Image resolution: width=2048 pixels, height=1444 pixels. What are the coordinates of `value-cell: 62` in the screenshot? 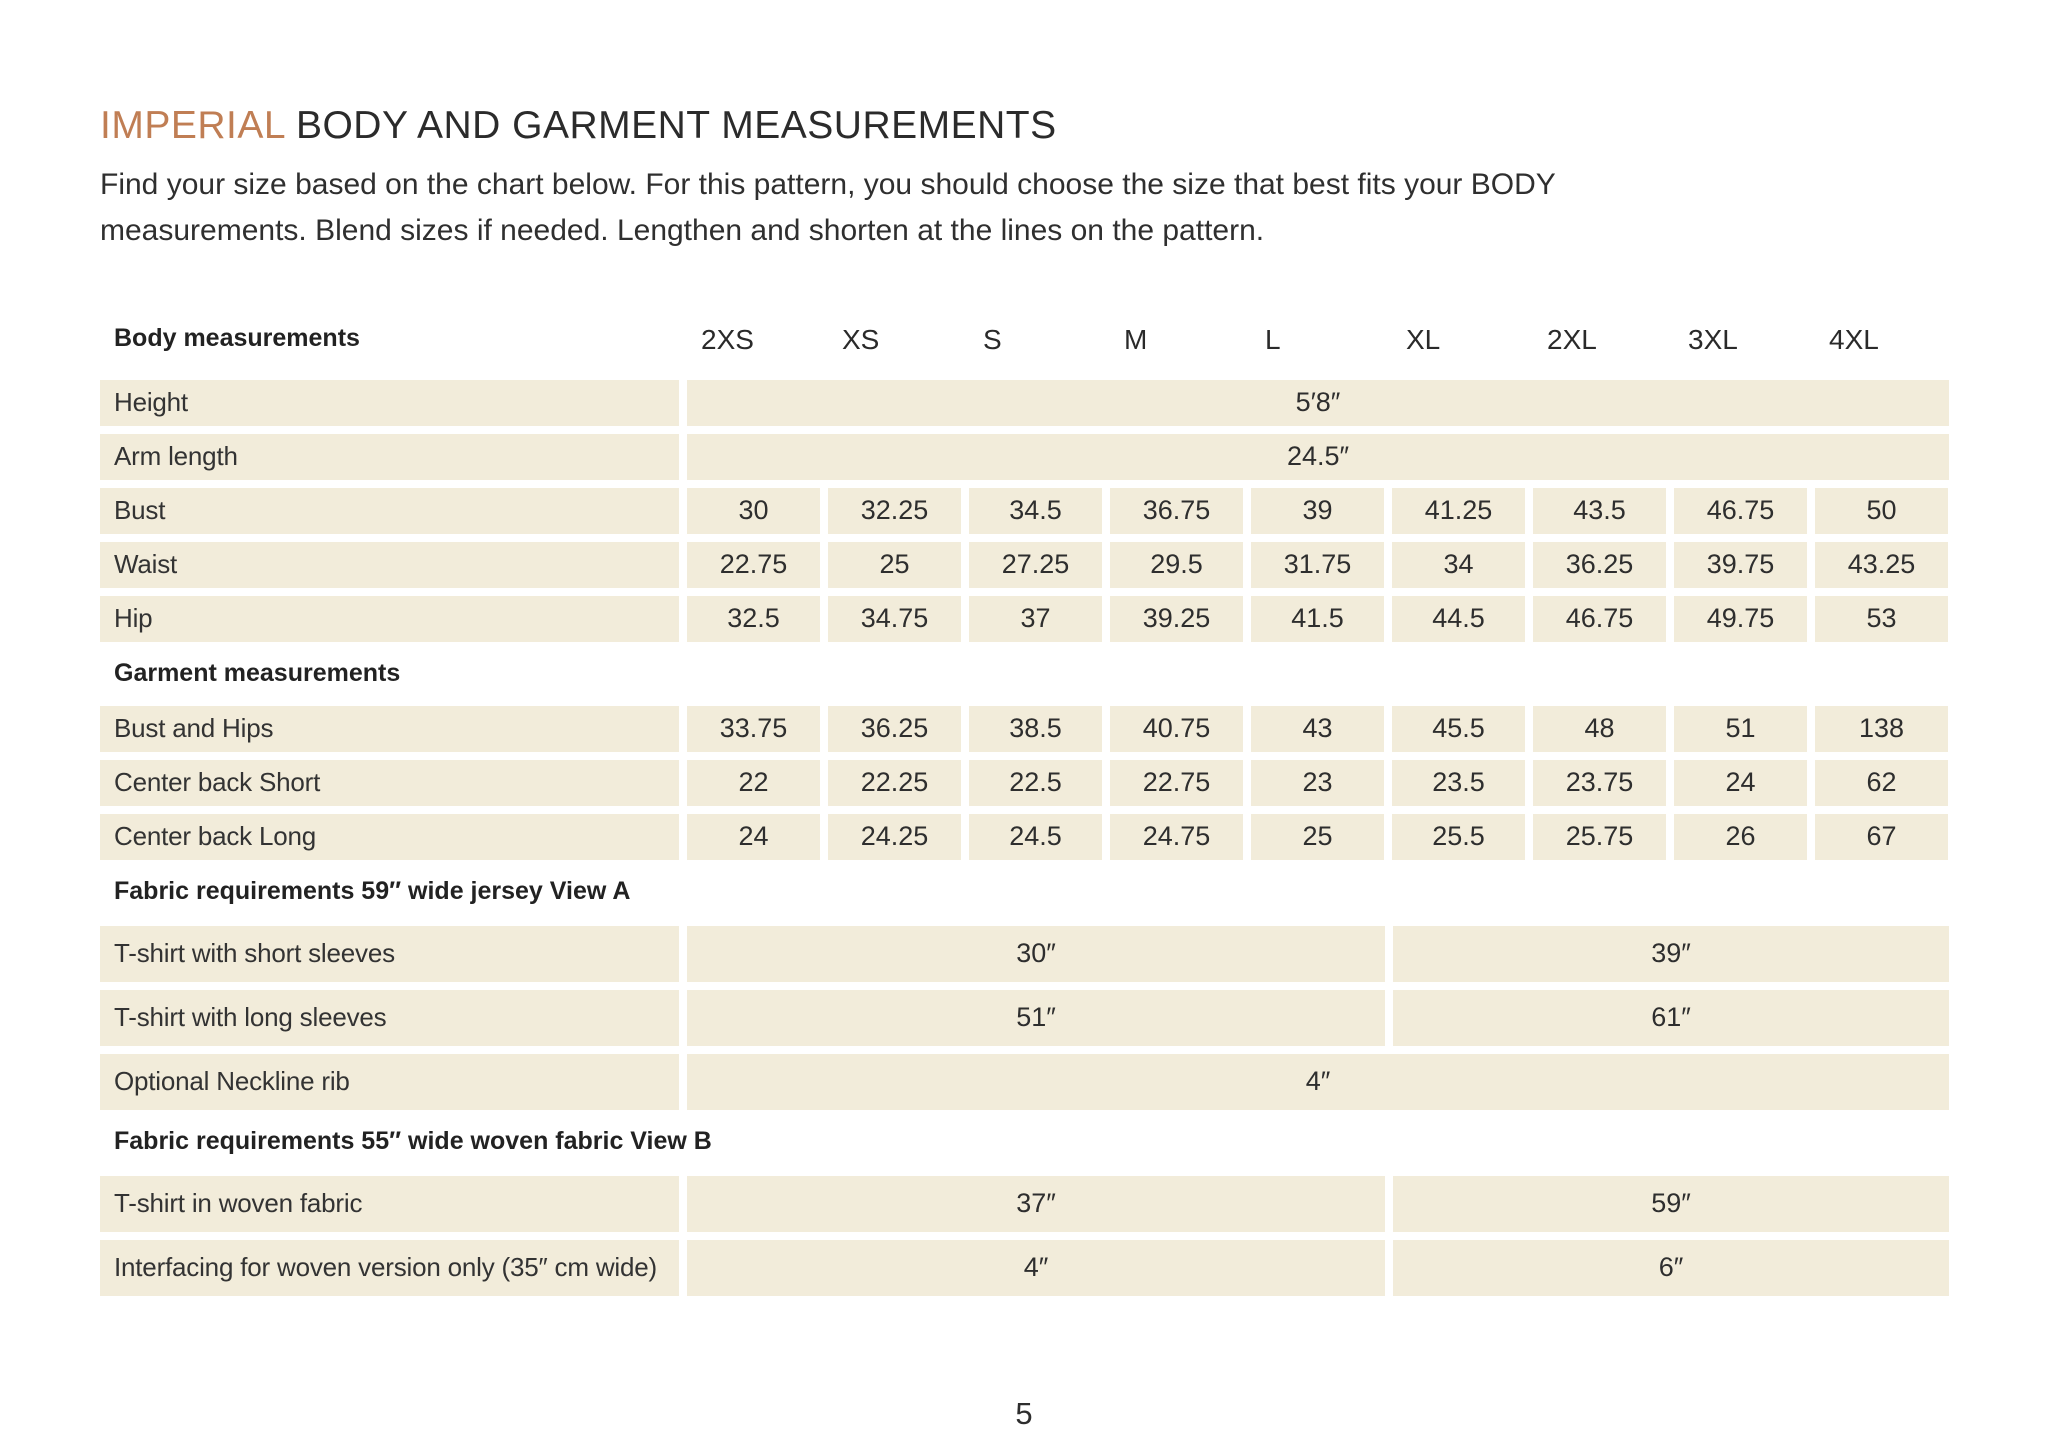 It's located at (1881, 782).